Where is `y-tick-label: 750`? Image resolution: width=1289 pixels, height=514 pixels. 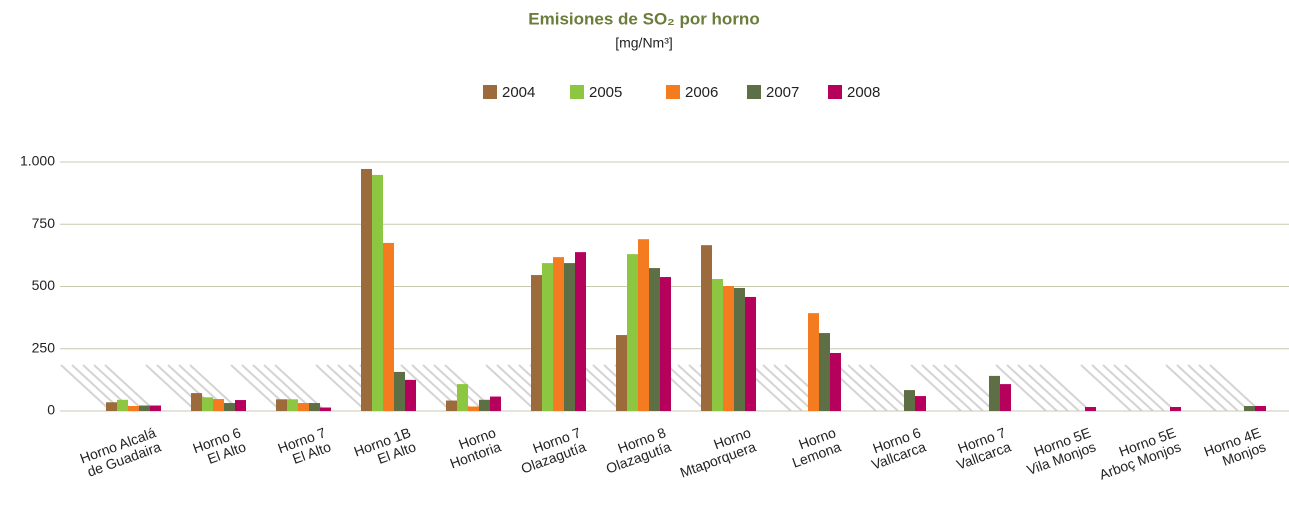
y-tick-label: 750 is located at coordinates (44, 223).